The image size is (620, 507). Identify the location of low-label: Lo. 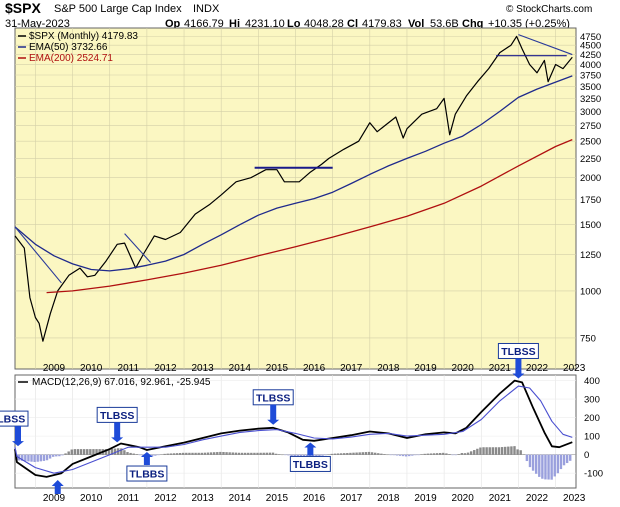
(294, 24).